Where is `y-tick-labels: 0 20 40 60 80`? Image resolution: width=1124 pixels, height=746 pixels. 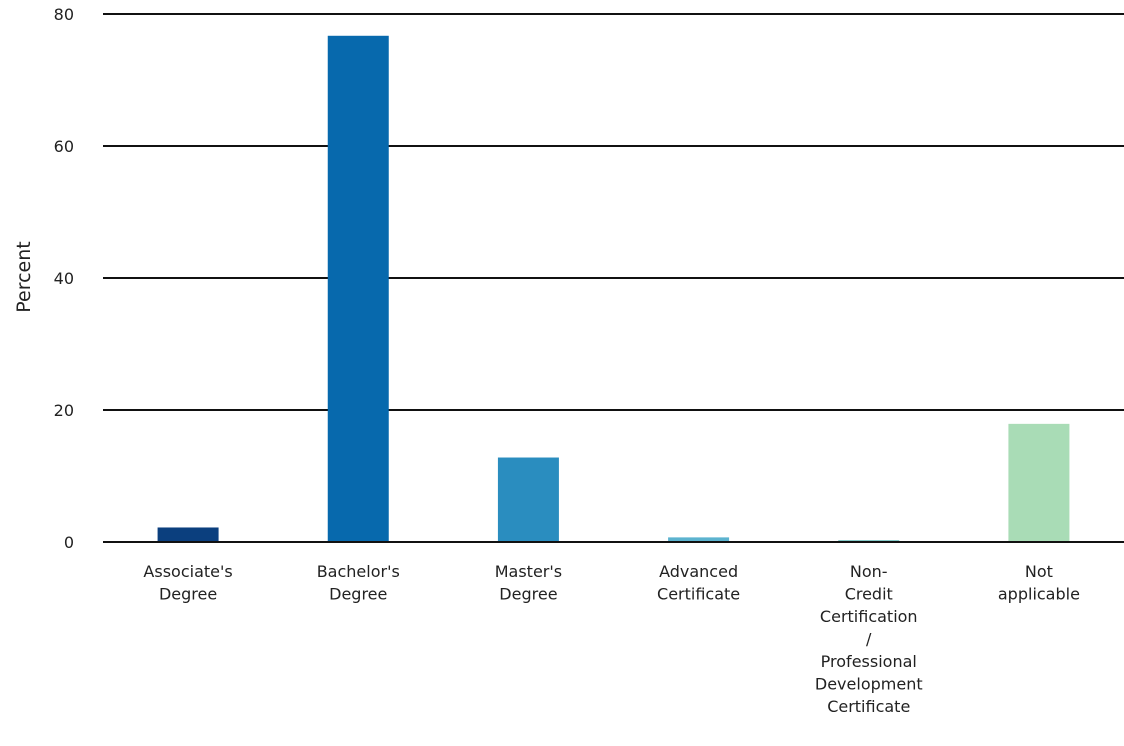
y-tick-labels: 0 20 40 60 80 is located at coordinates (64, 278).